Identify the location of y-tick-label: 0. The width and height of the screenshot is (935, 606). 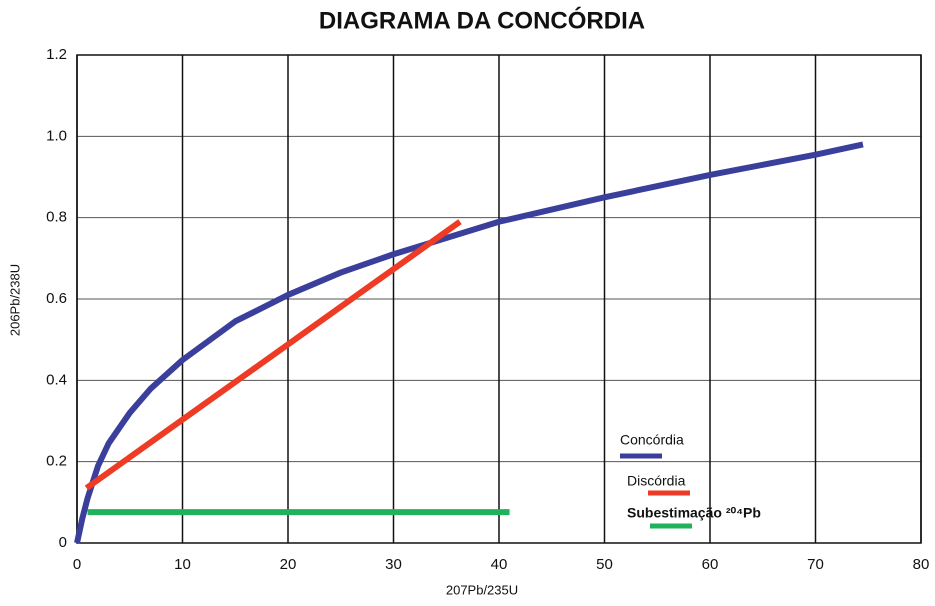
(63, 542).